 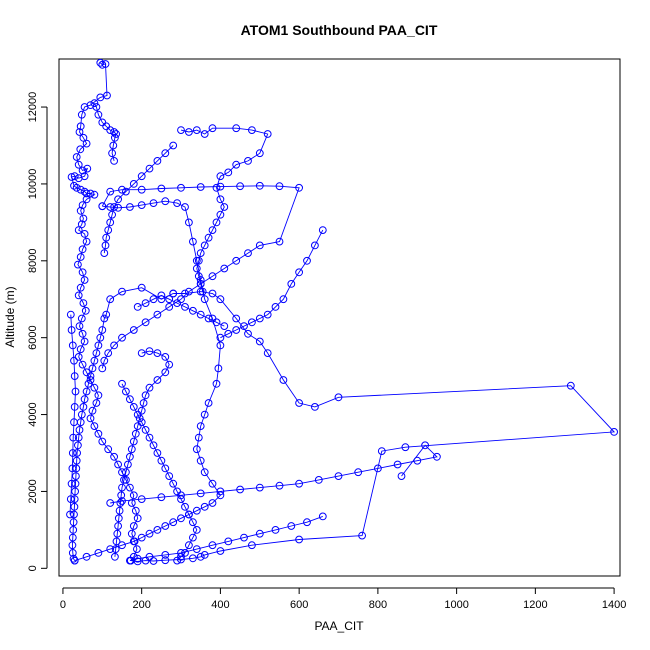 What do you see at coordinates (33, 337) in the screenshot?
I see `y-tick-label: 6000` at bounding box center [33, 337].